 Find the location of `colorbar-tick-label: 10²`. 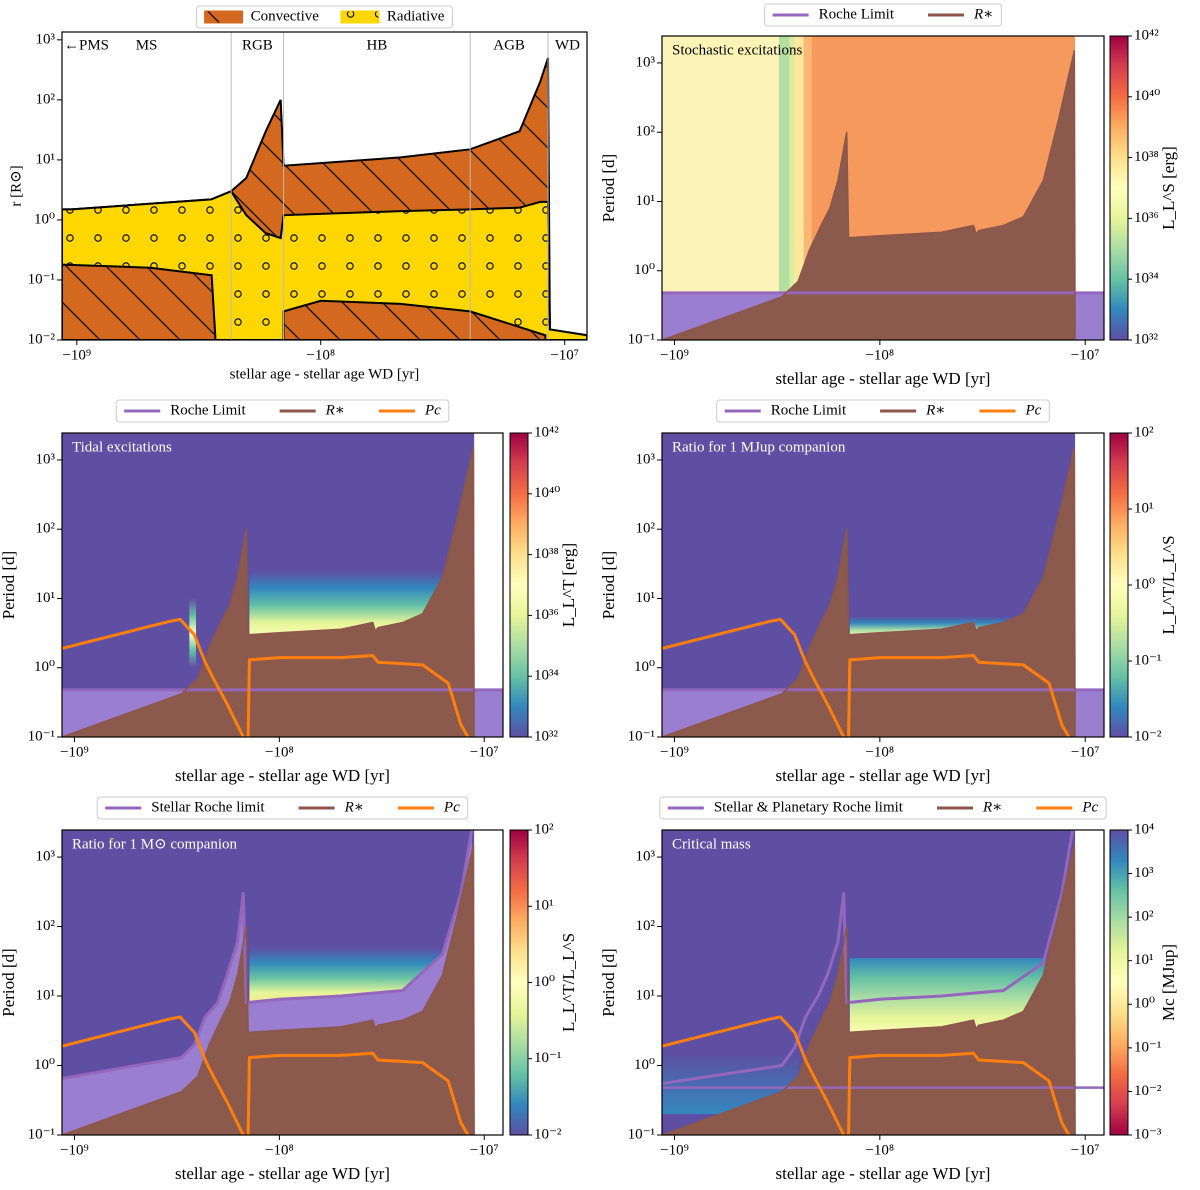

colorbar-tick-label: 10² is located at coordinates (1144, 432).